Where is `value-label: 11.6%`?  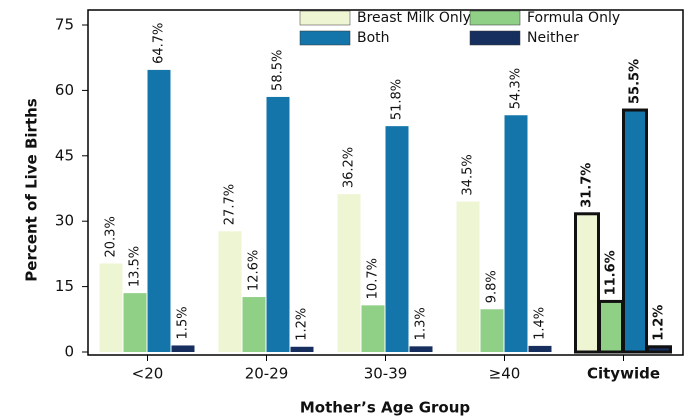 value-label: 11.6% is located at coordinates (611, 272).